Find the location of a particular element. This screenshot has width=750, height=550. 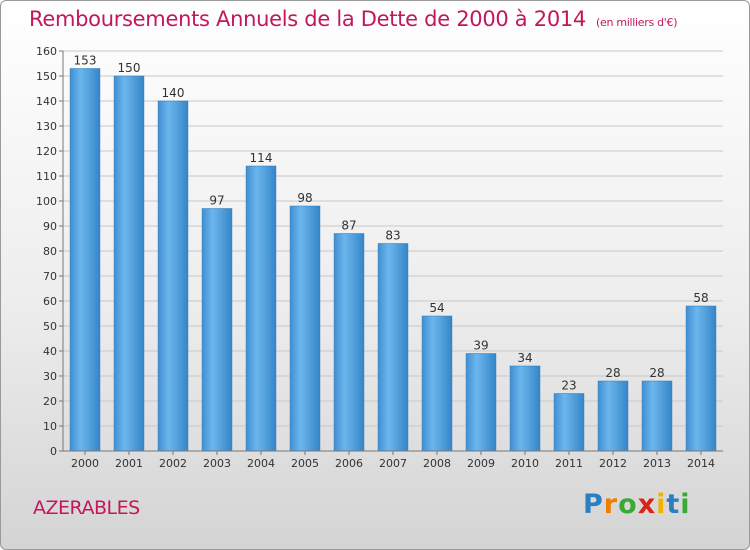

bar-value-label: 97 is located at coordinates (216, 201).